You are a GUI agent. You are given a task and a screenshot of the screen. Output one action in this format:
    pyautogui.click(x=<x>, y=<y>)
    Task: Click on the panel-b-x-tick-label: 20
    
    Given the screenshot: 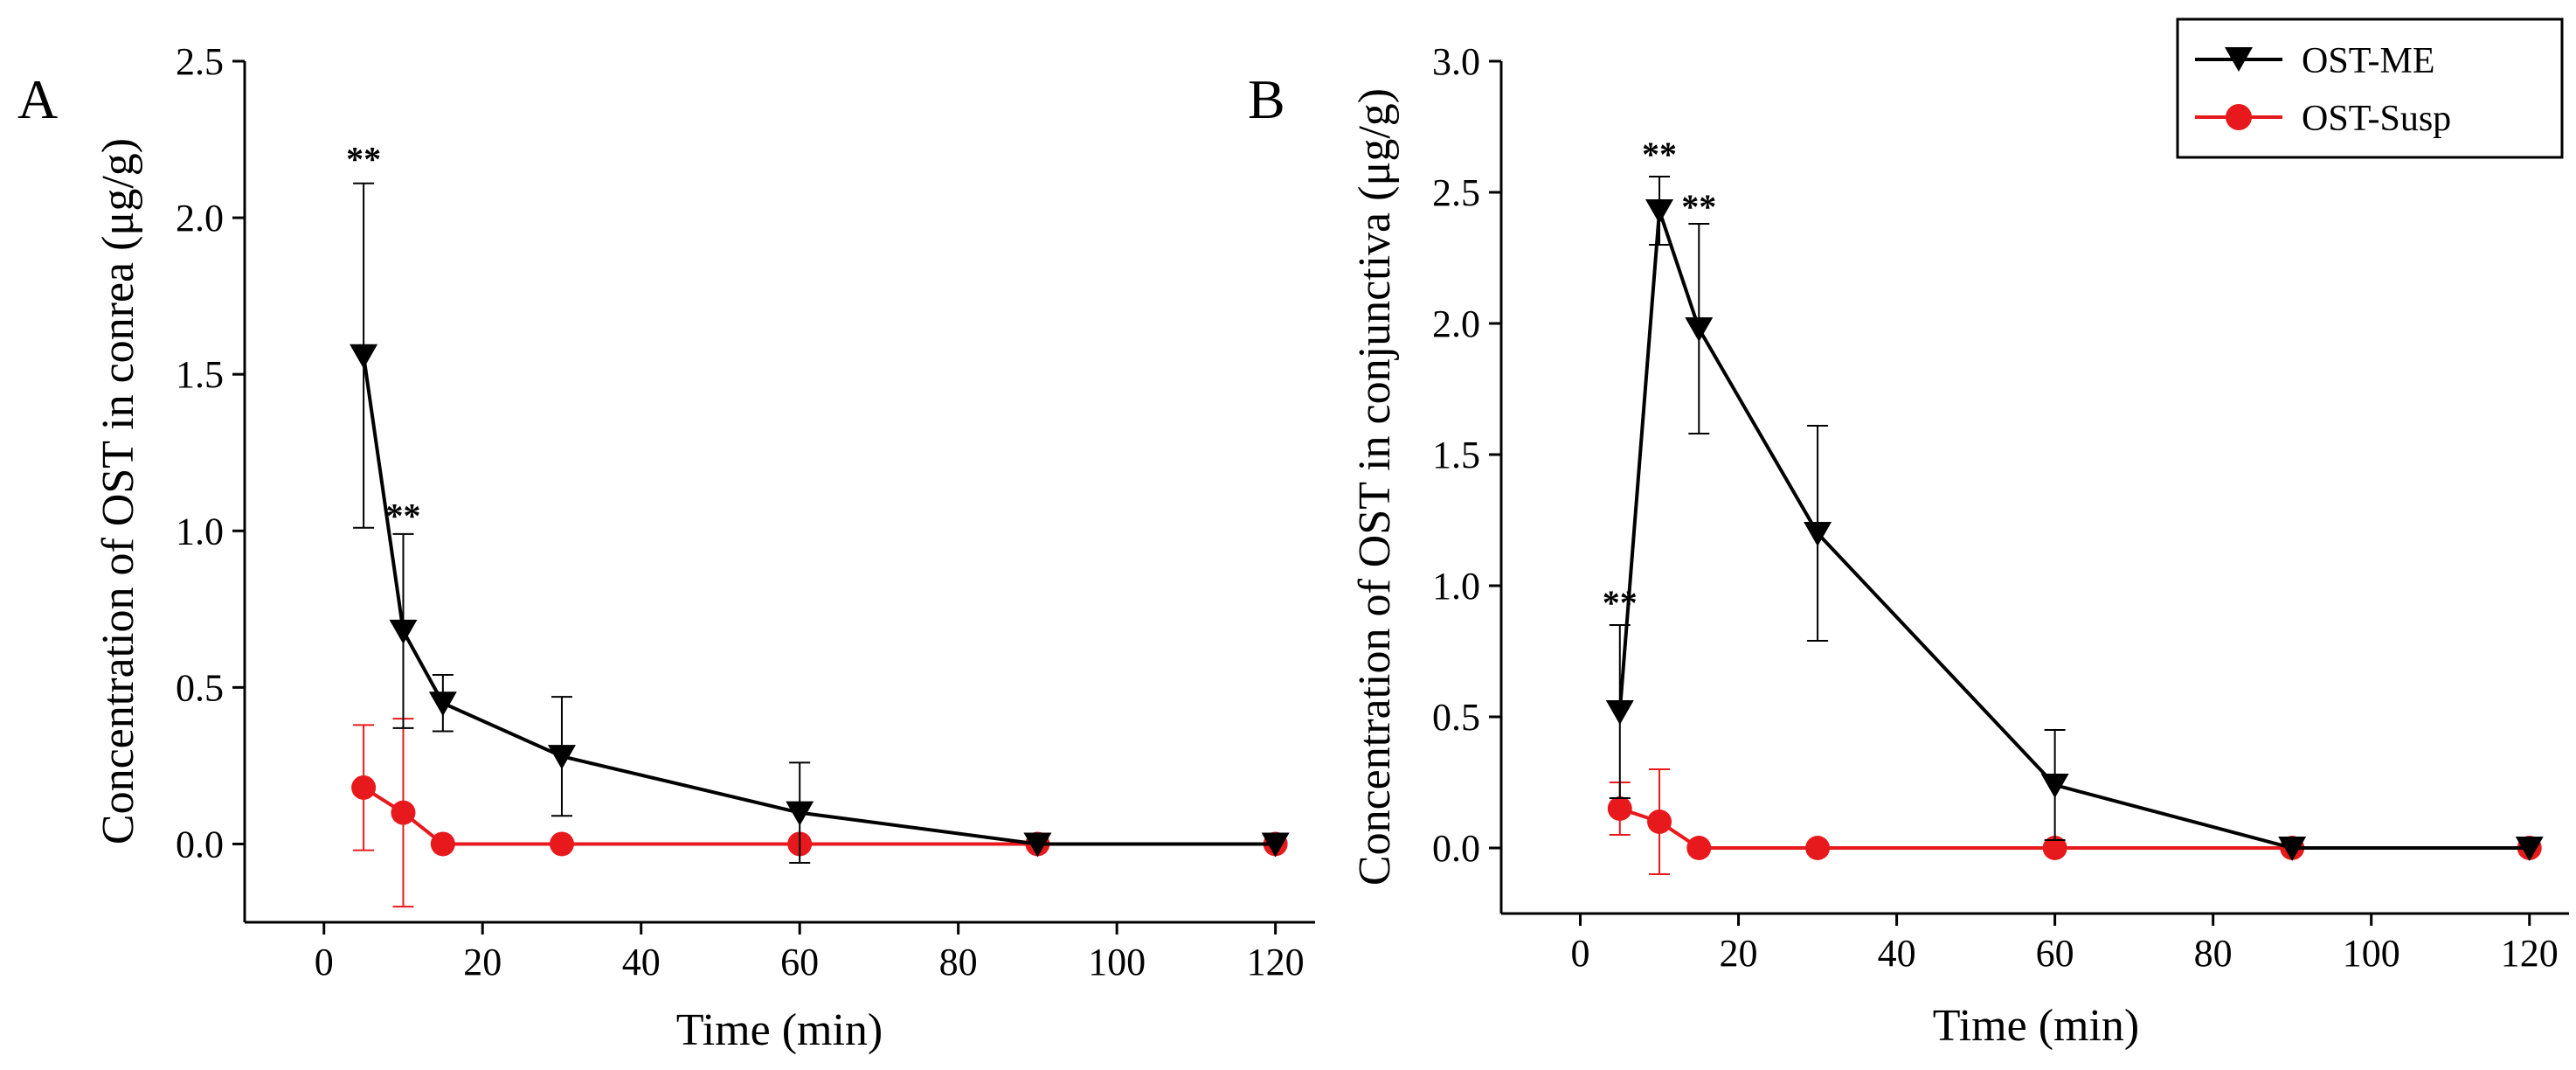 What is the action you would take?
    pyautogui.click(x=1739, y=953)
    